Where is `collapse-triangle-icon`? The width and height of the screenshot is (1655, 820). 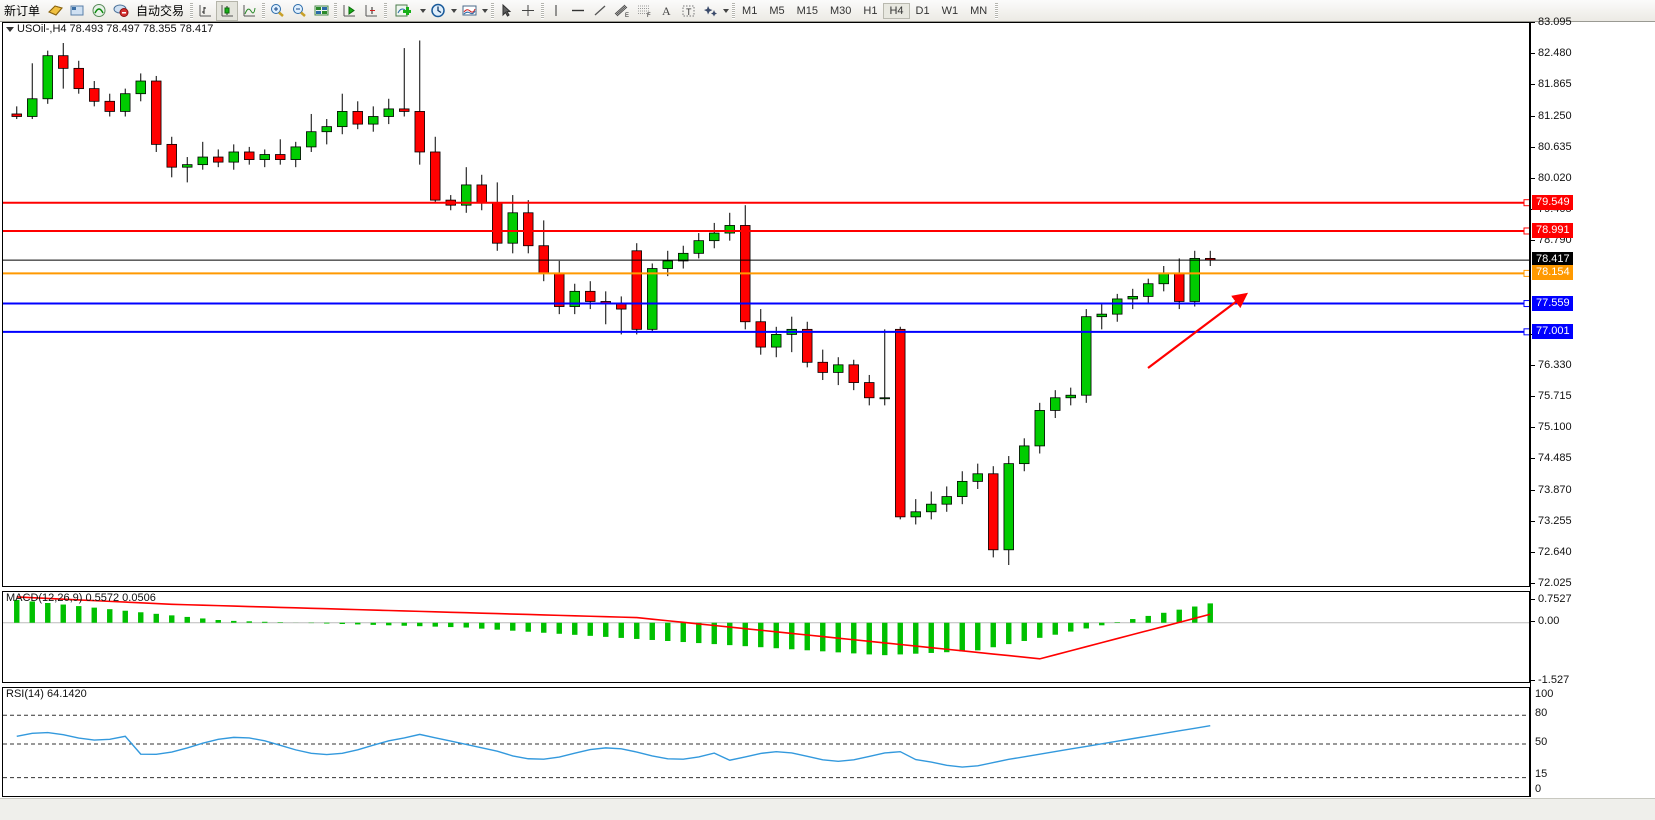
collapse-triangle-icon is located at coordinates (10, 29).